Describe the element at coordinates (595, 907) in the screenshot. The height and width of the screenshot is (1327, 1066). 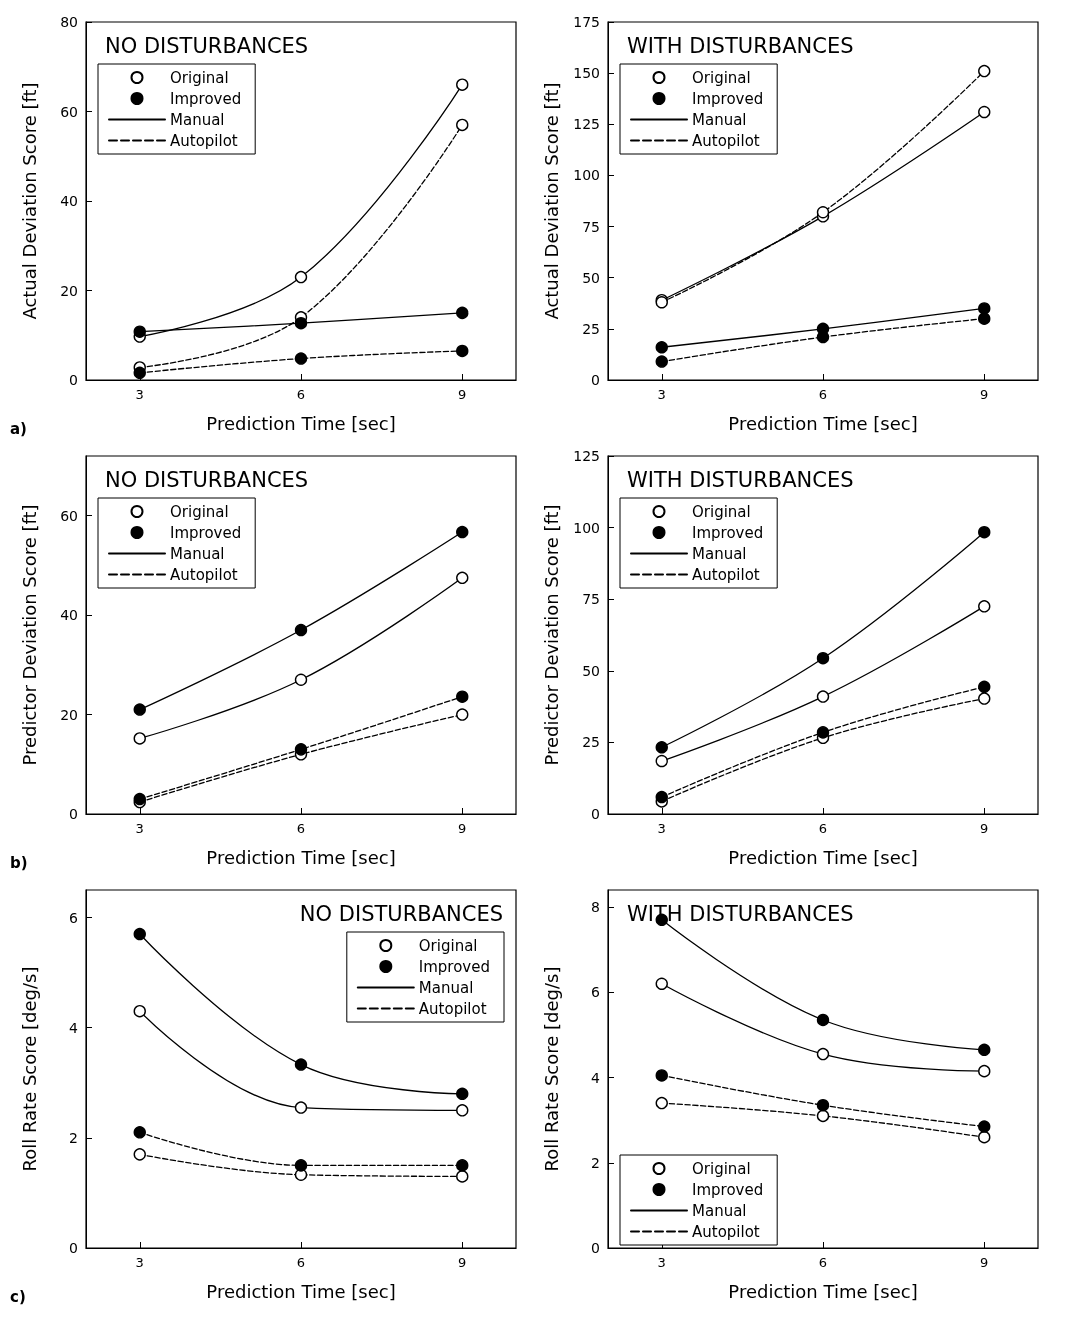
I see `y-tick-label: 8` at that location.